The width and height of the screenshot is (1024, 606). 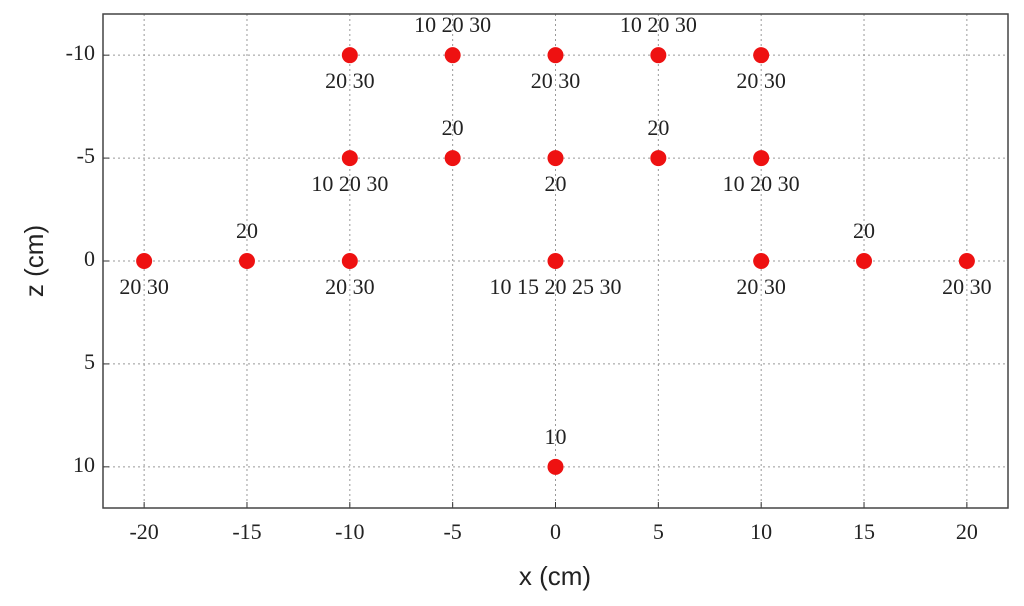 I want to click on x-tick-label: 0, so click(x=555, y=531).